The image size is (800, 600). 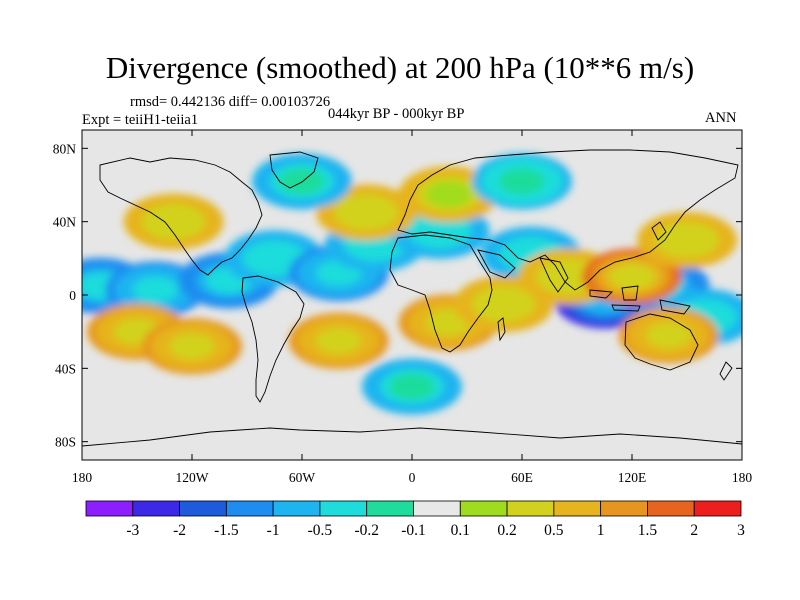 What do you see at coordinates (366, 530) in the screenshot?
I see `colorbar-label: -0.2` at bounding box center [366, 530].